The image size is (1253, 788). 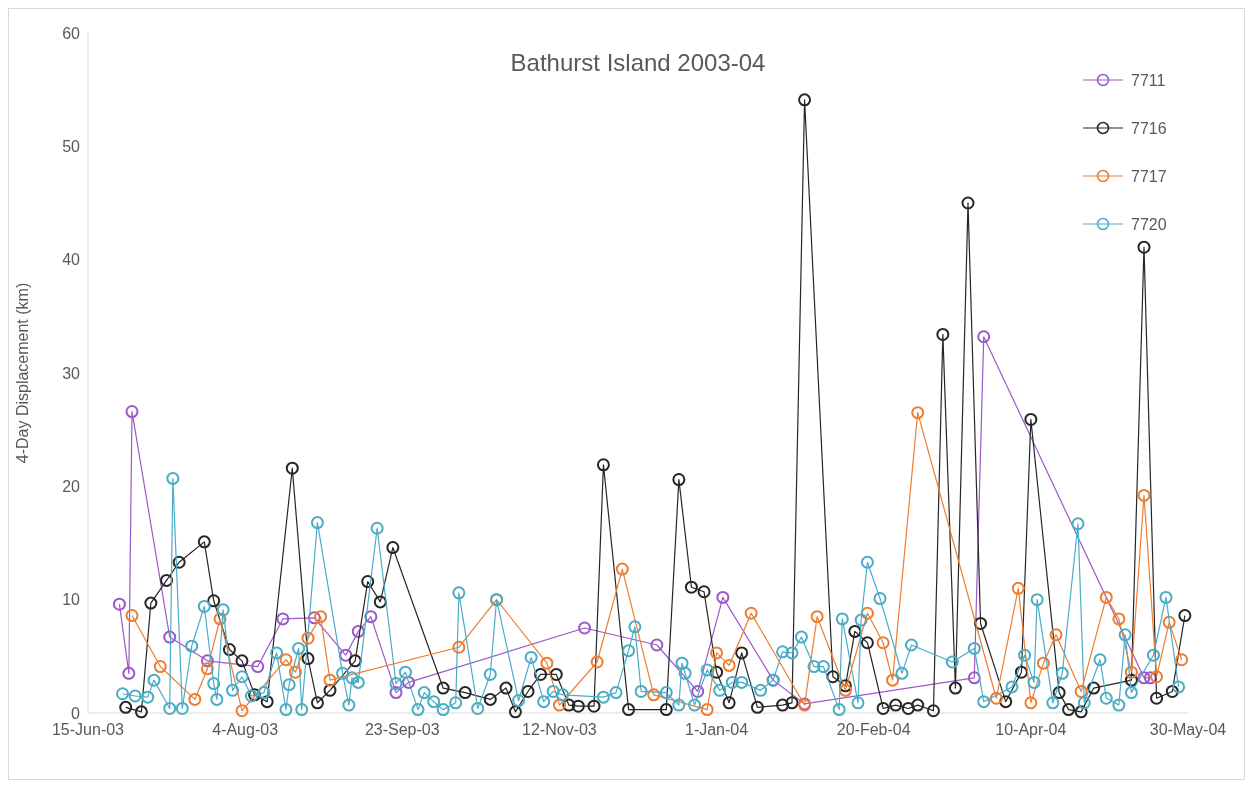 I want to click on x-tick-label: 4-Aug-03, so click(x=245, y=729).